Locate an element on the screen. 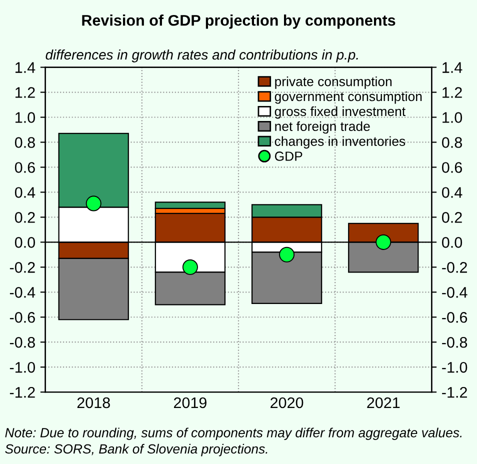  y2-tick-label: 1.0 is located at coordinates (452, 117).